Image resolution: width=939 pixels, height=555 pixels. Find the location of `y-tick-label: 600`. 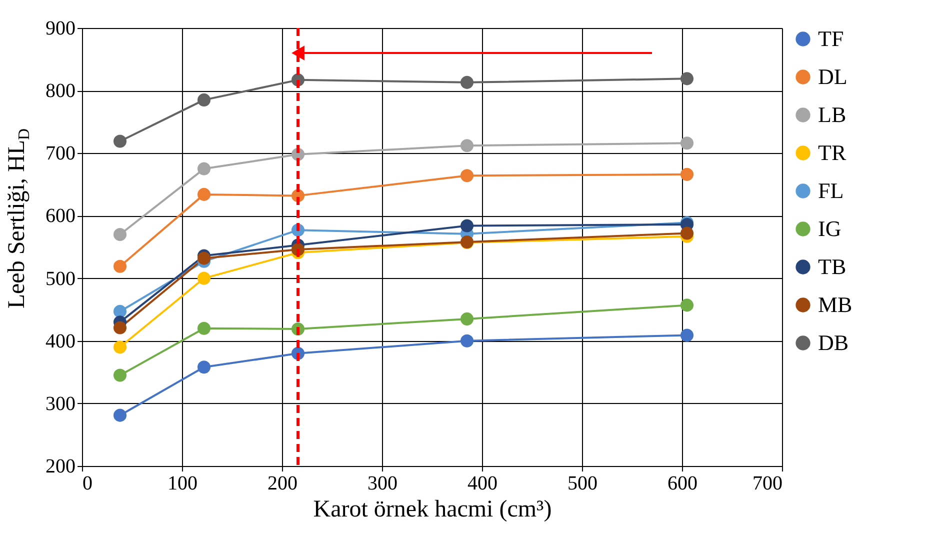

y-tick-label: 600 is located at coordinates (61, 216).